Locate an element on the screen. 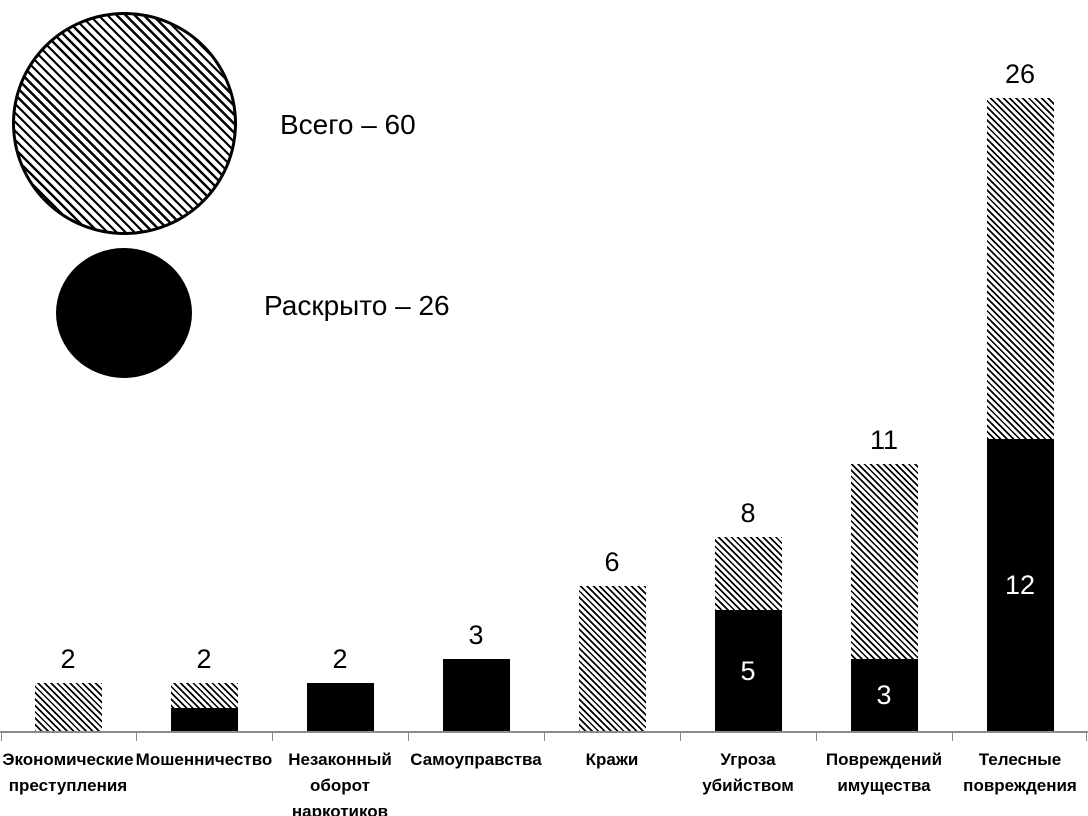 The image size is (1088, 816). total-value-label: 3 is located at coordinates (476, 634).